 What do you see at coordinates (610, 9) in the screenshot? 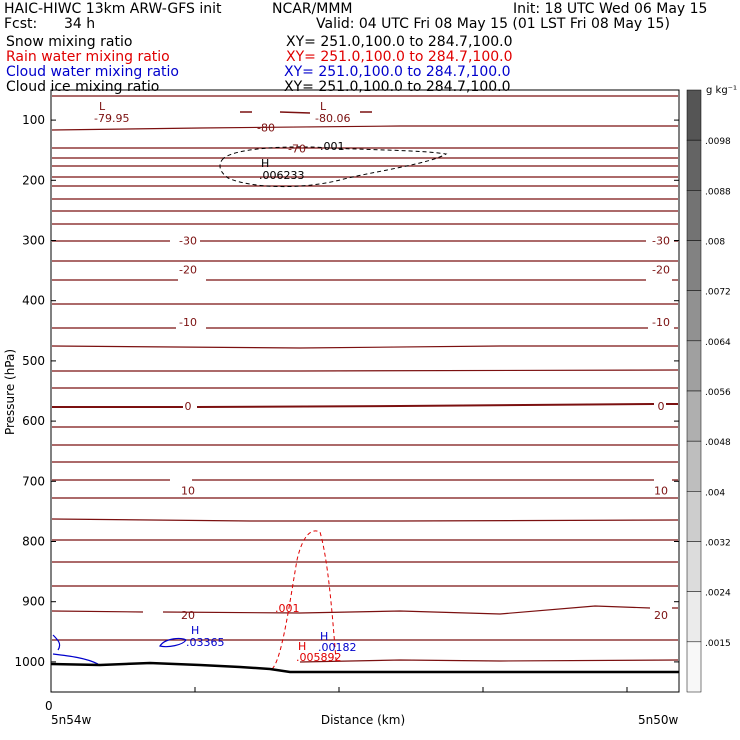
I see `init-time: Init: 18 UTC Wed 06 May 15` at bounding box center [610, 9].